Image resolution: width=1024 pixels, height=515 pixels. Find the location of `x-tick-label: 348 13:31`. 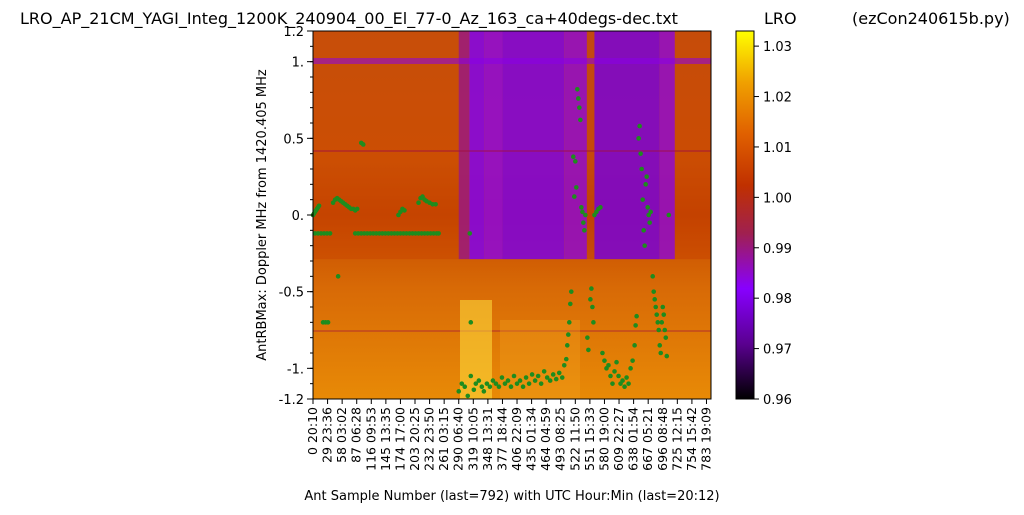

x-tick-label: 348 13:31 is located at coordinates (487, 439).